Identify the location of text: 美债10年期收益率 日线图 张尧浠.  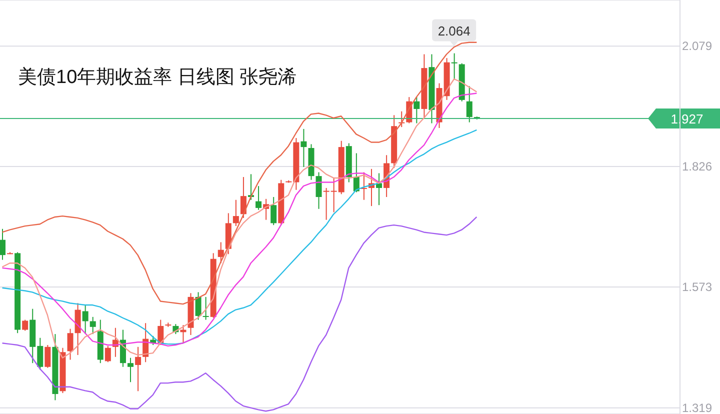
(157, 78).